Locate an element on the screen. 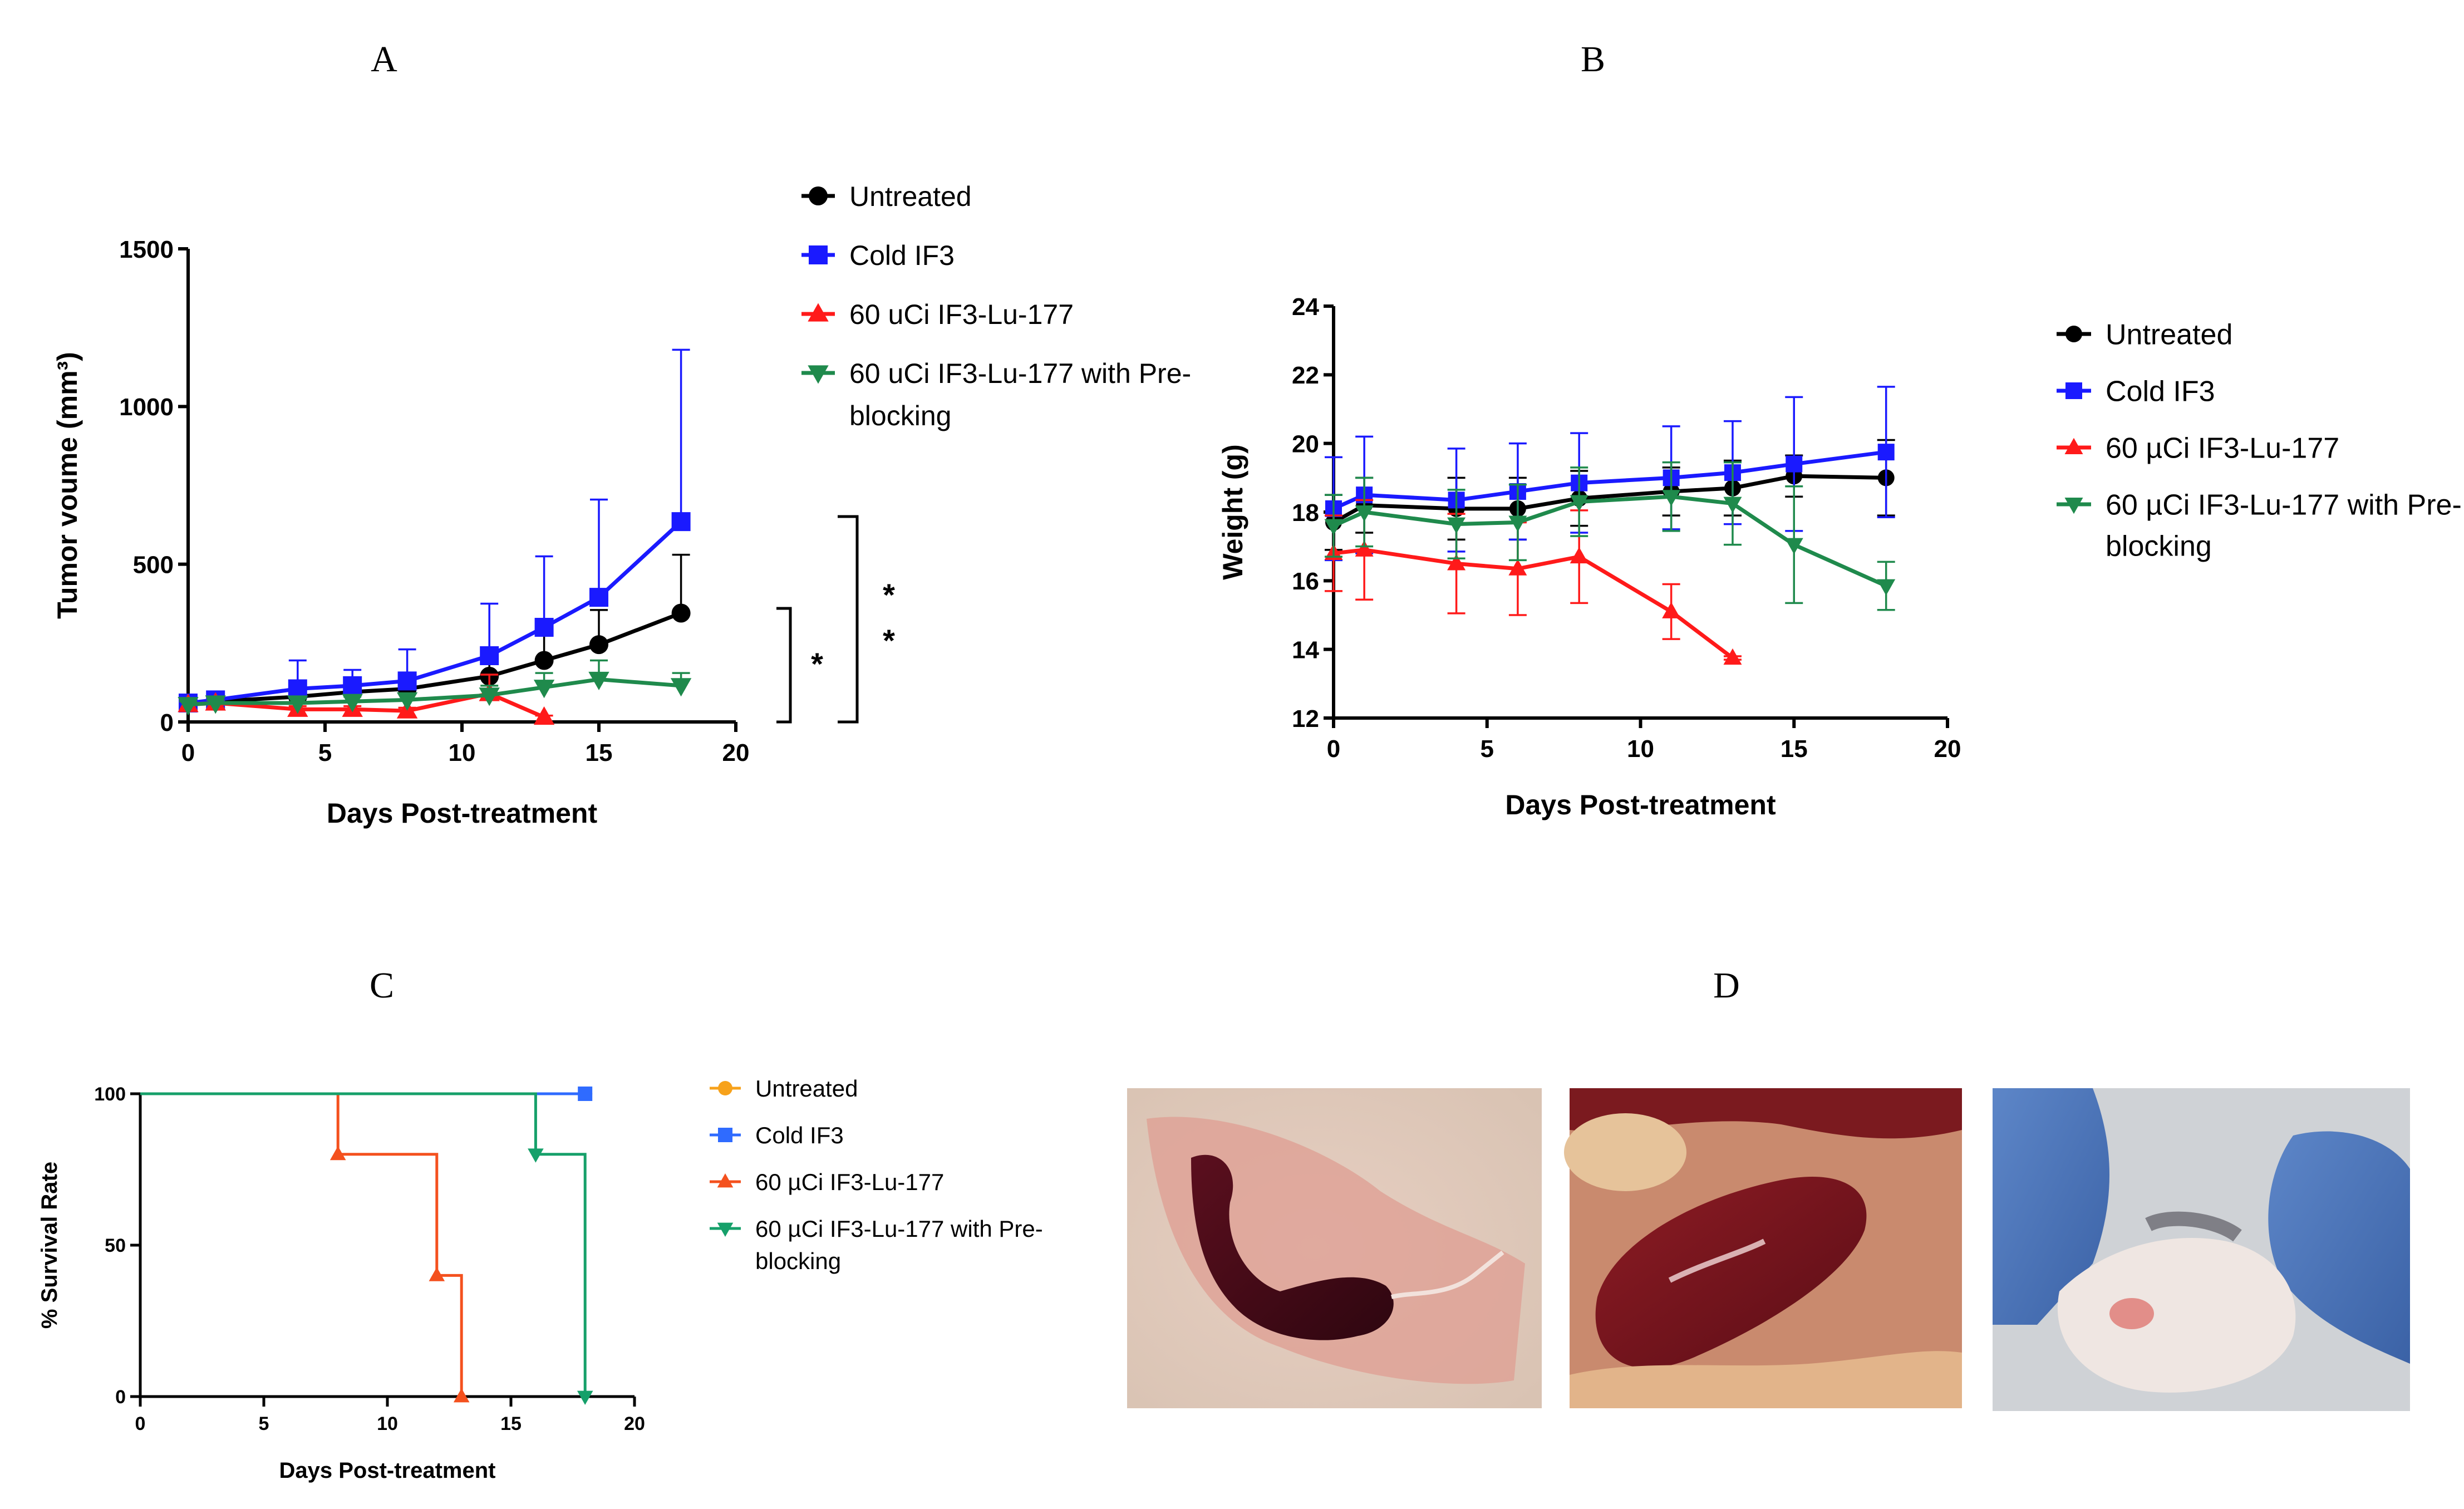 The image size is (2464, 1509). y-axis-title: Tumor voume (mm³) is located at coordinates (67, 485).